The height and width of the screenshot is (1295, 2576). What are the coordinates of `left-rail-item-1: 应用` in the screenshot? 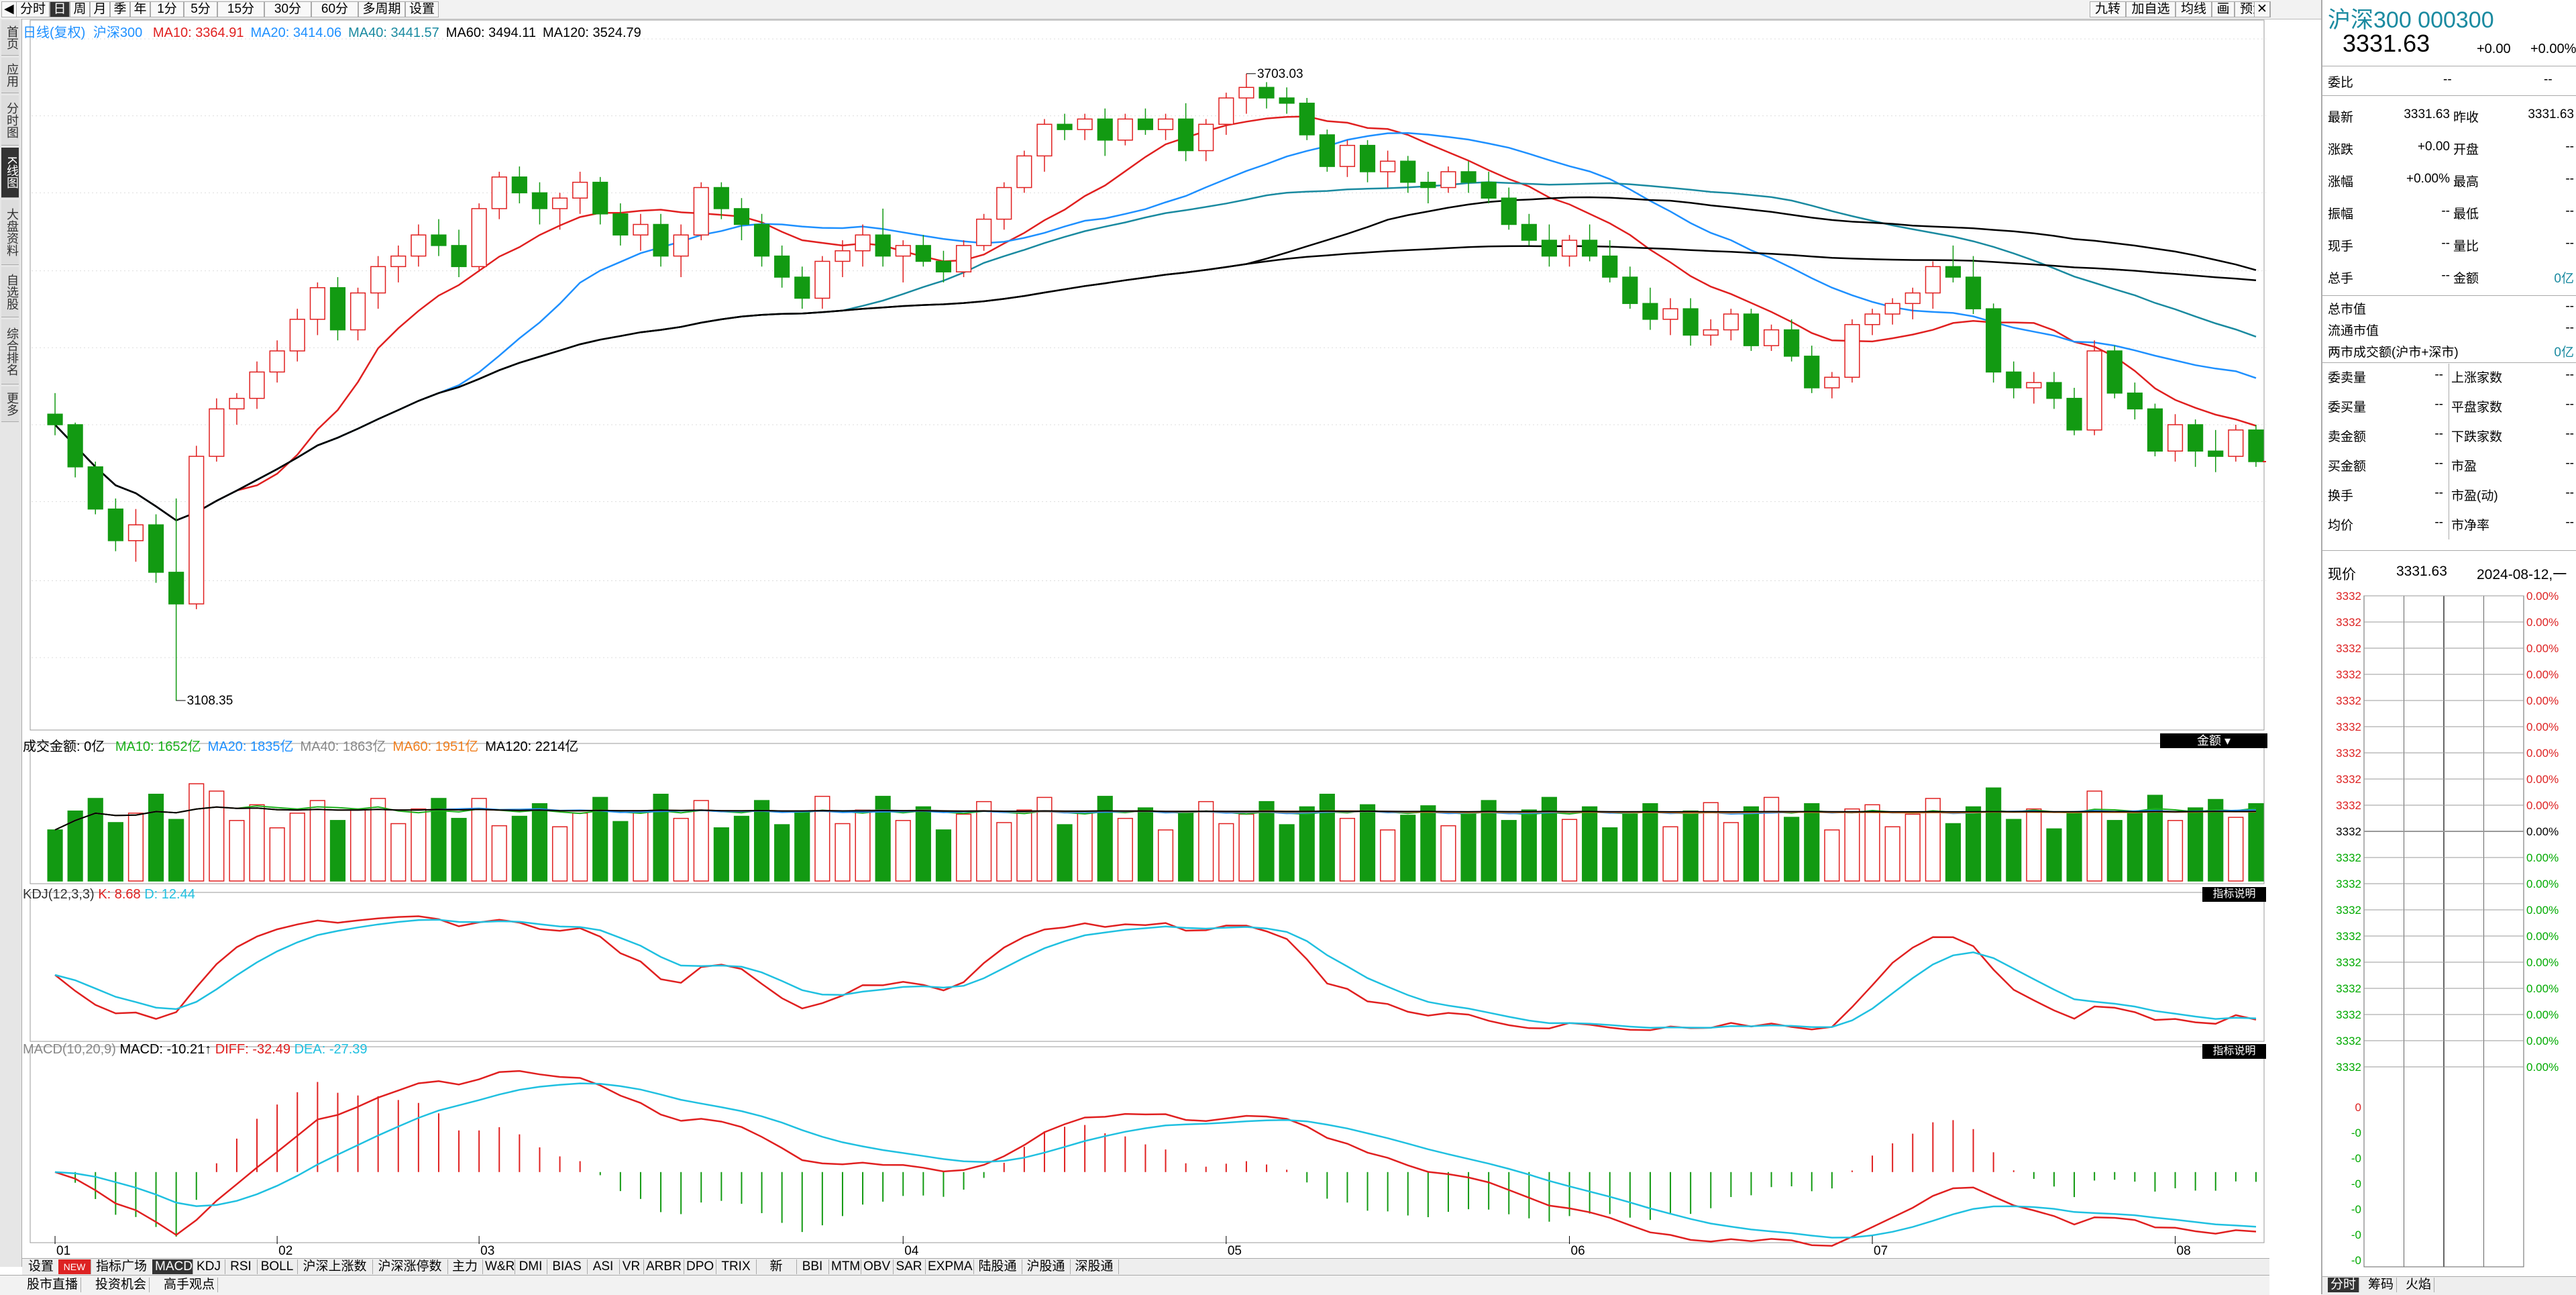 It's located at (10, 75).